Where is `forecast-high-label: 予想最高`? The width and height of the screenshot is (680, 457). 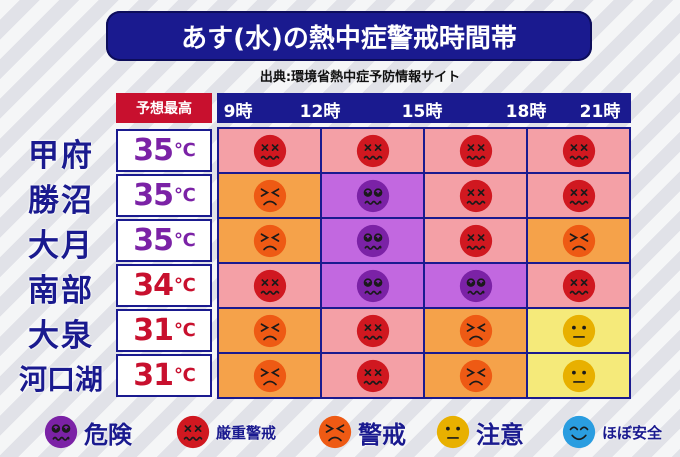
forecast-high-label: 予想最高 is located at coordinates (164, 109).